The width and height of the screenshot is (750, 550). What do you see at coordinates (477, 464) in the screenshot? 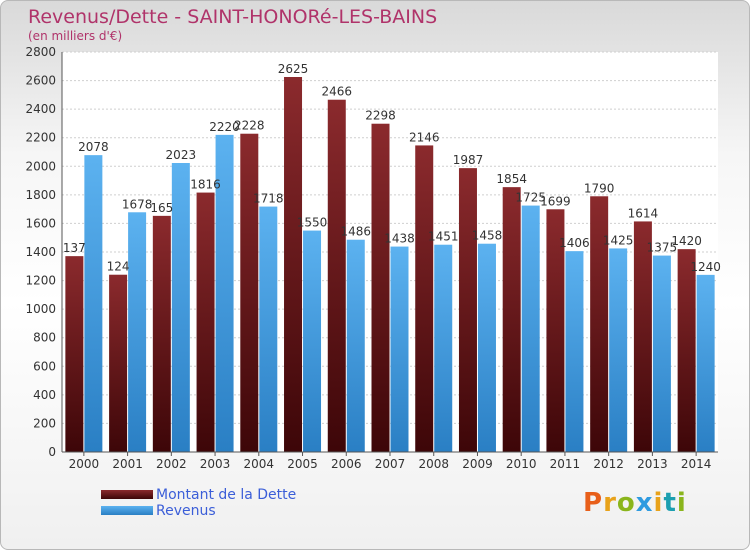
I see `x-tick-label: 2009` at bounding box center [477, 464].